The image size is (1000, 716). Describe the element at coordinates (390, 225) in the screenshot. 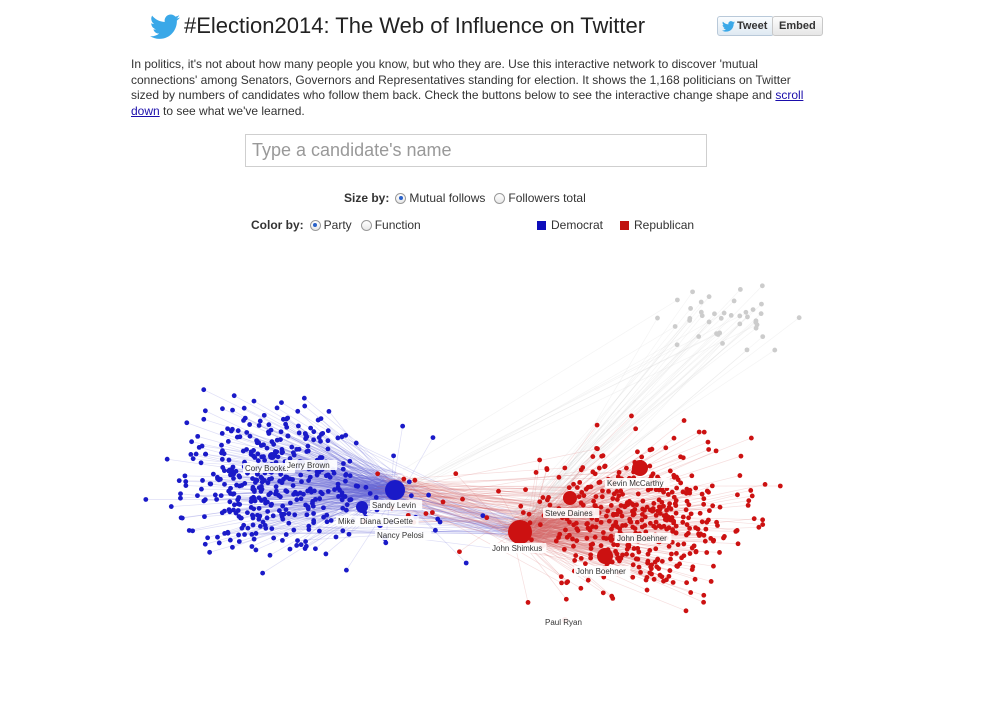

I see `color-function-radio: Function` at that location.